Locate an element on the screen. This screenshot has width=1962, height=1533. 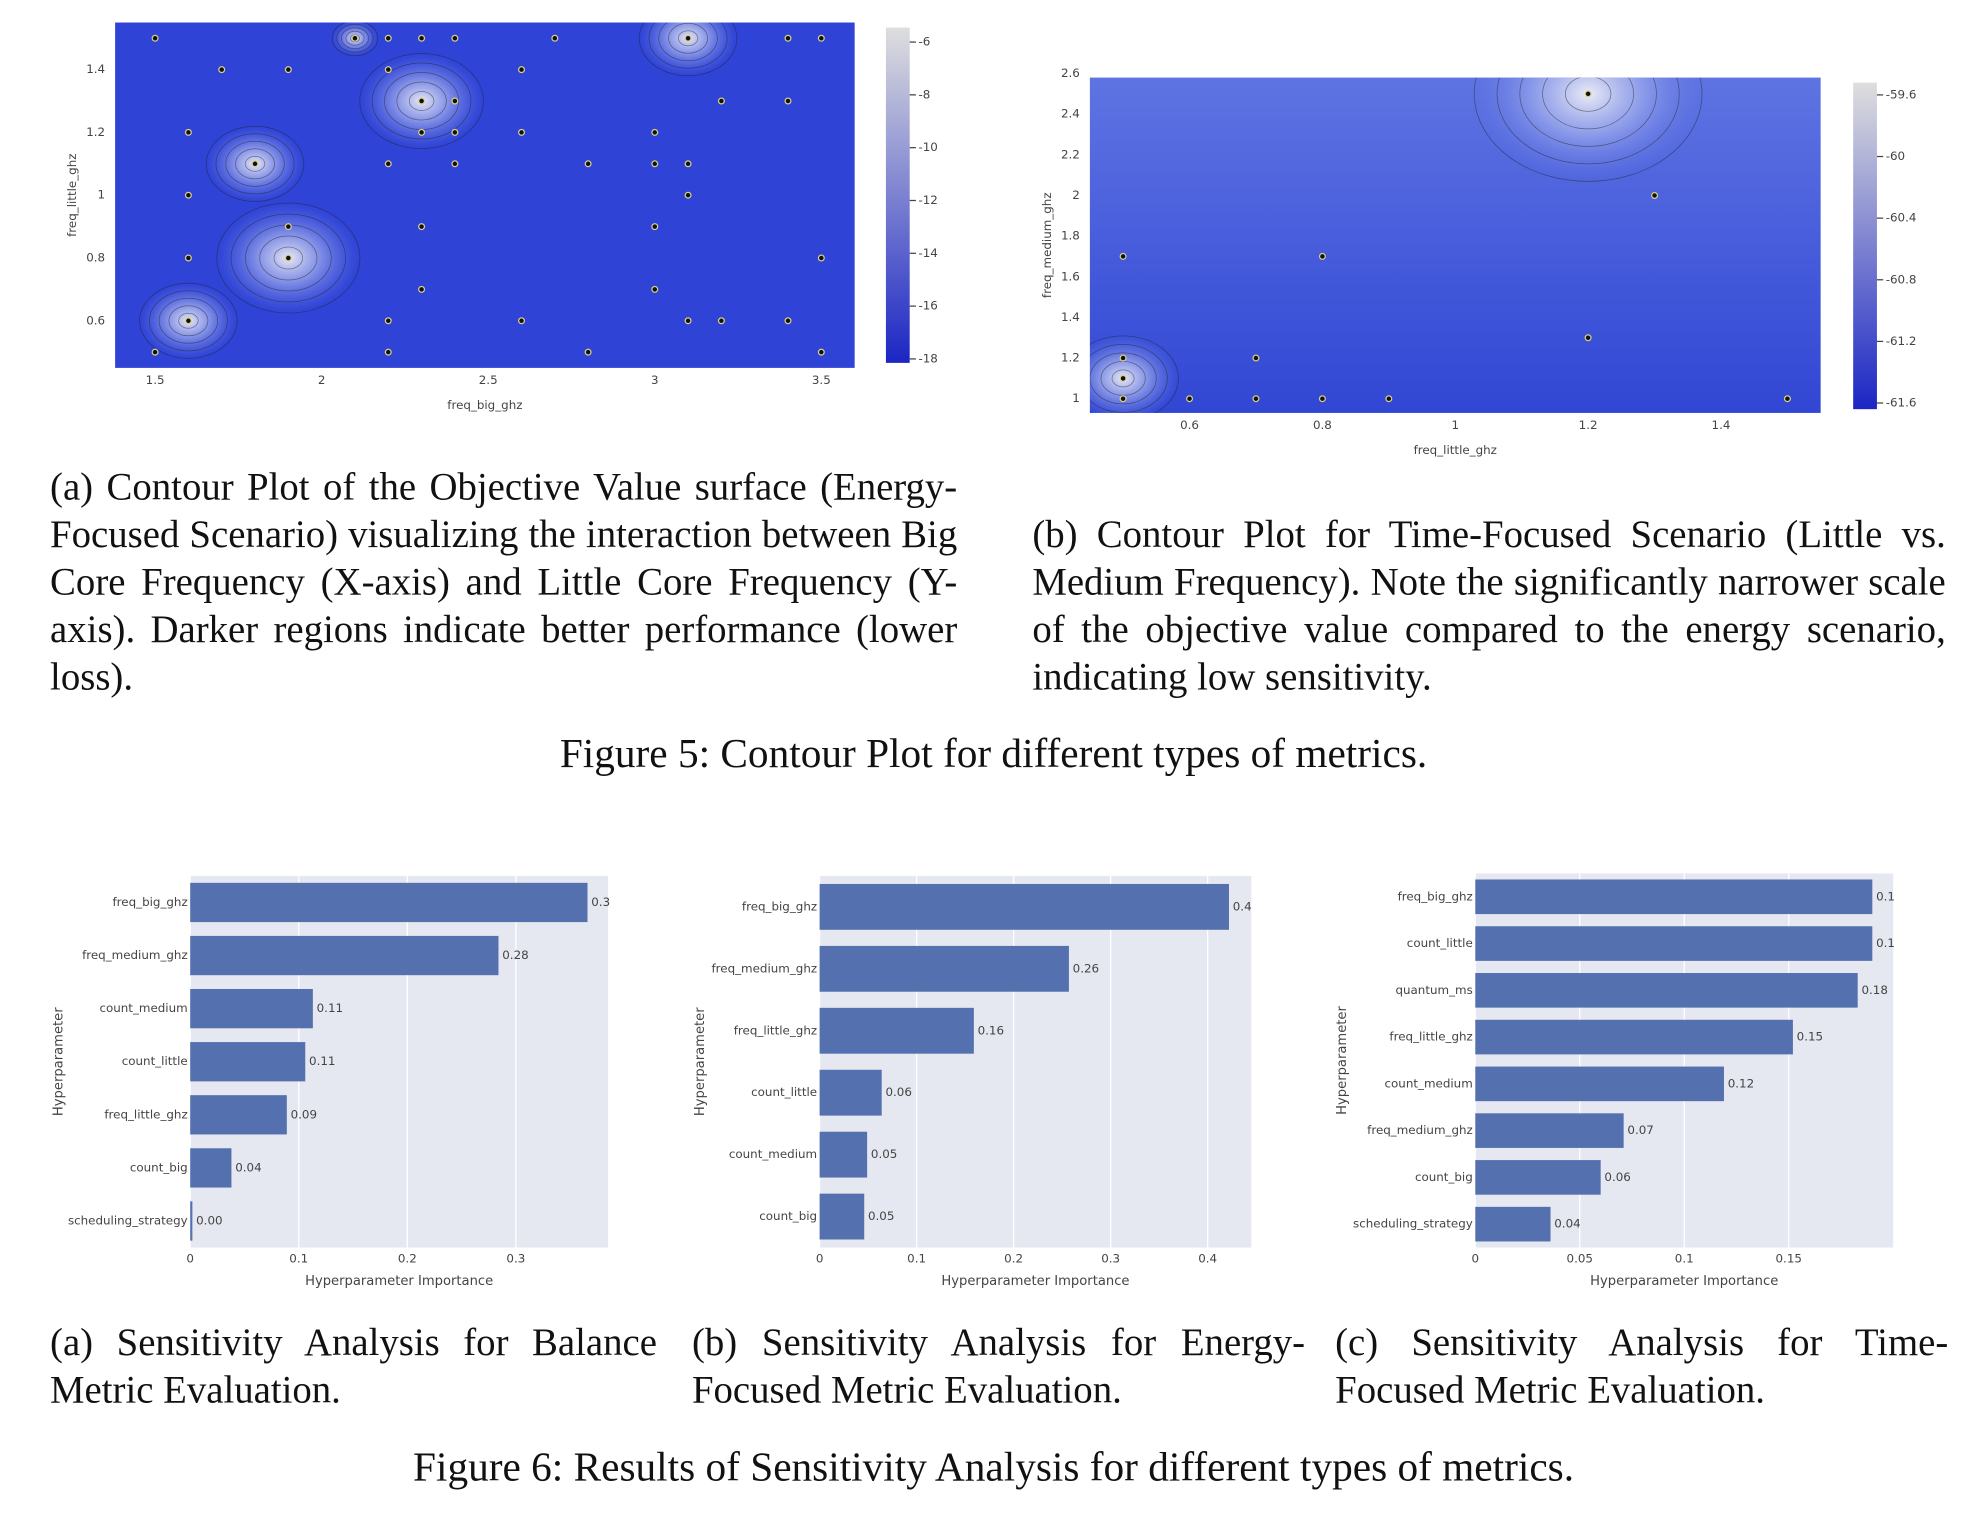
y-tick-label: 2.2 is located at coordinates (1070, 154).